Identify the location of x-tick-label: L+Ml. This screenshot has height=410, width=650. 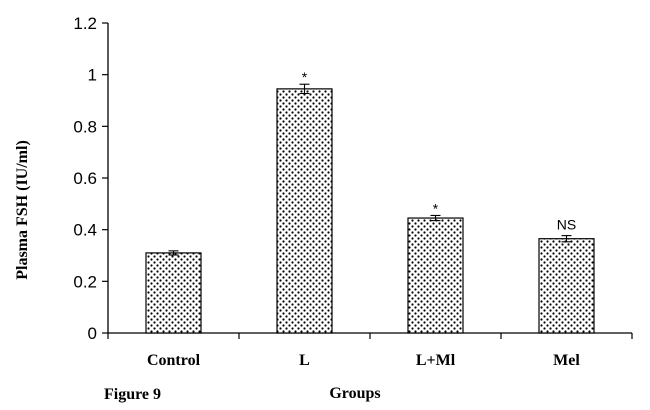
(436, 360).